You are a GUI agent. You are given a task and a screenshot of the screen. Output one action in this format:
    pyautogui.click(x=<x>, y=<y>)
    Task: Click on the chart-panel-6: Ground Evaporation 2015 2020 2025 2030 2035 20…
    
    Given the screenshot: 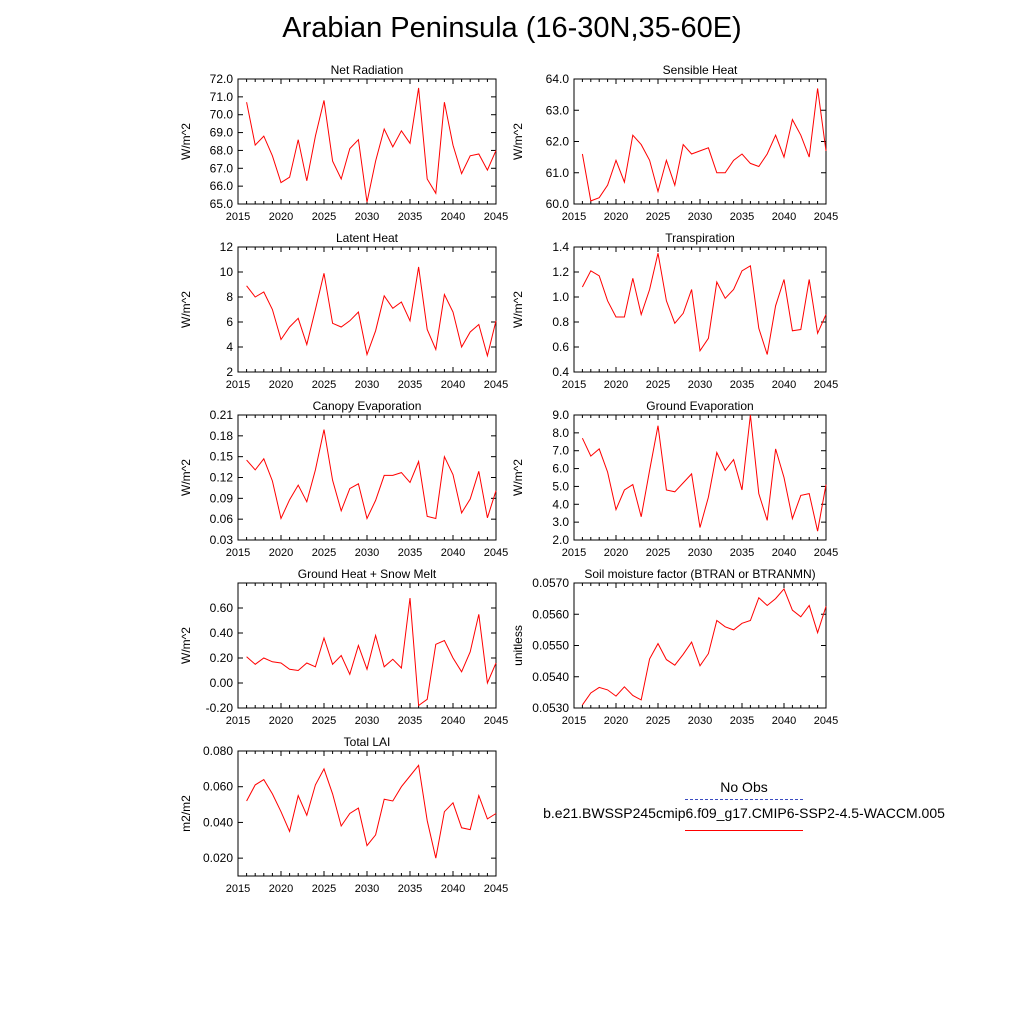 What is the action you would take?
    pyautogui.click(x=674, y=479)
    